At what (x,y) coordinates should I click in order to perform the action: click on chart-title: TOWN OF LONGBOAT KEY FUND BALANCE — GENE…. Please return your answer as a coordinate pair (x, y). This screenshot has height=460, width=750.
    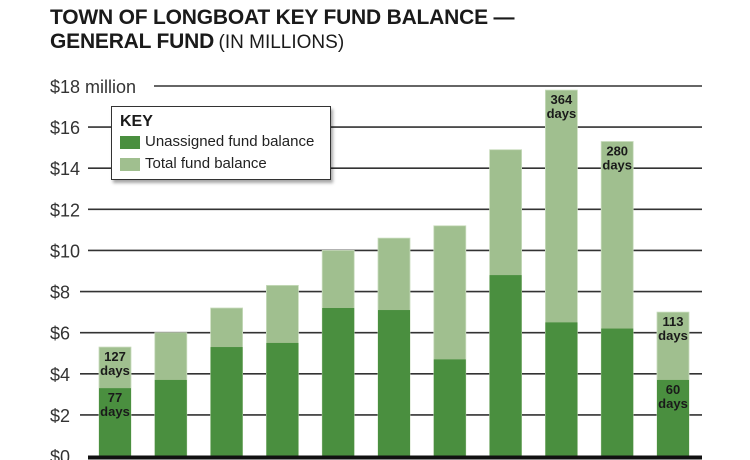
    Looking at the image, I should click on (282, 31).